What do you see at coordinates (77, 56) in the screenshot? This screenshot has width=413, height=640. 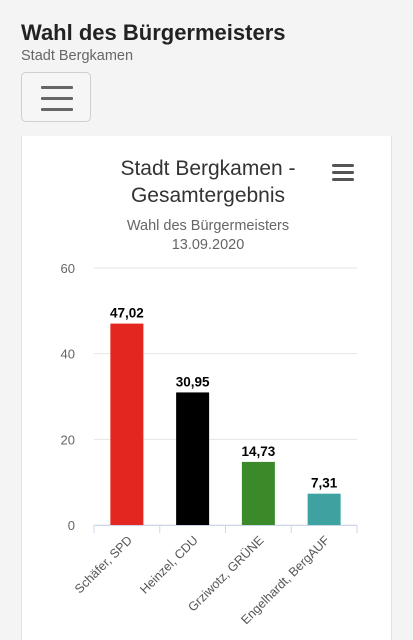 I see `page-subtitle: Stadt Bergkamen` at bounding box center [77, 56].